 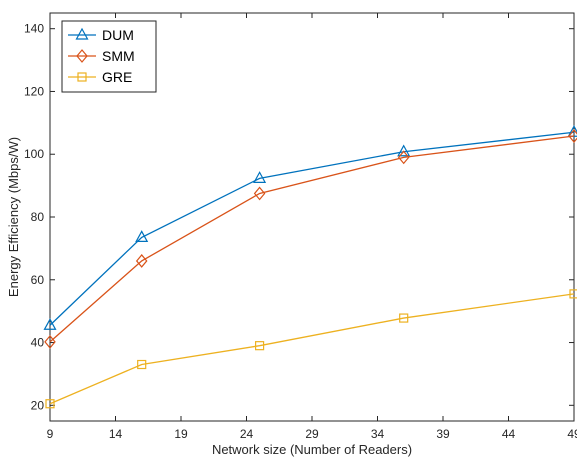 I want to click on y-tick-label: 80, so click(x=38, y=217).